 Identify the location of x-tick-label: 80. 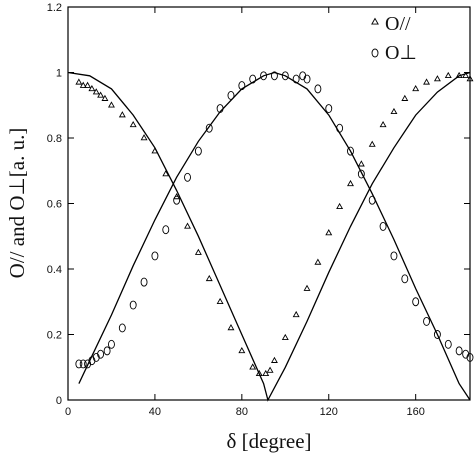
(242, 412).